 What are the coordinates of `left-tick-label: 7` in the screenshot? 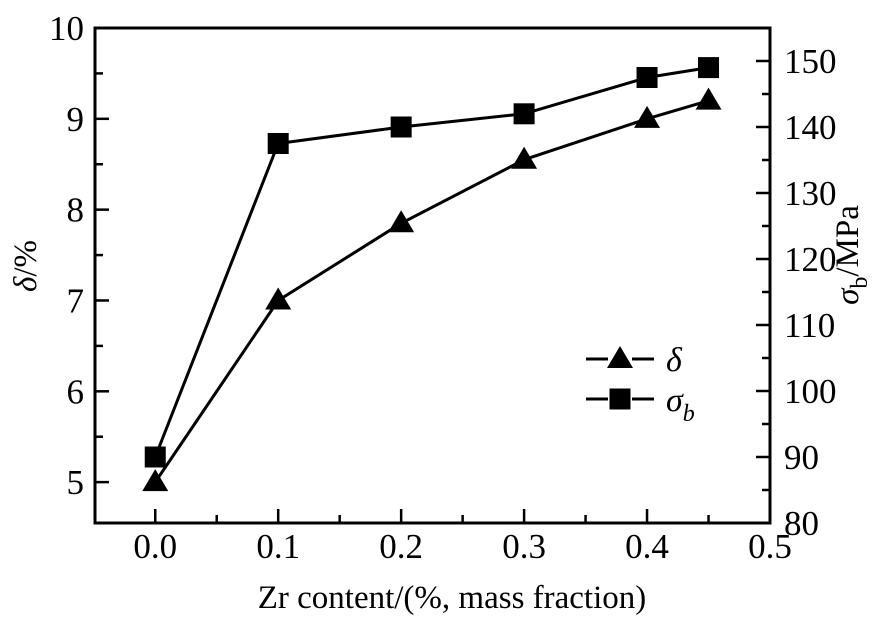 It's located at (76, 300).